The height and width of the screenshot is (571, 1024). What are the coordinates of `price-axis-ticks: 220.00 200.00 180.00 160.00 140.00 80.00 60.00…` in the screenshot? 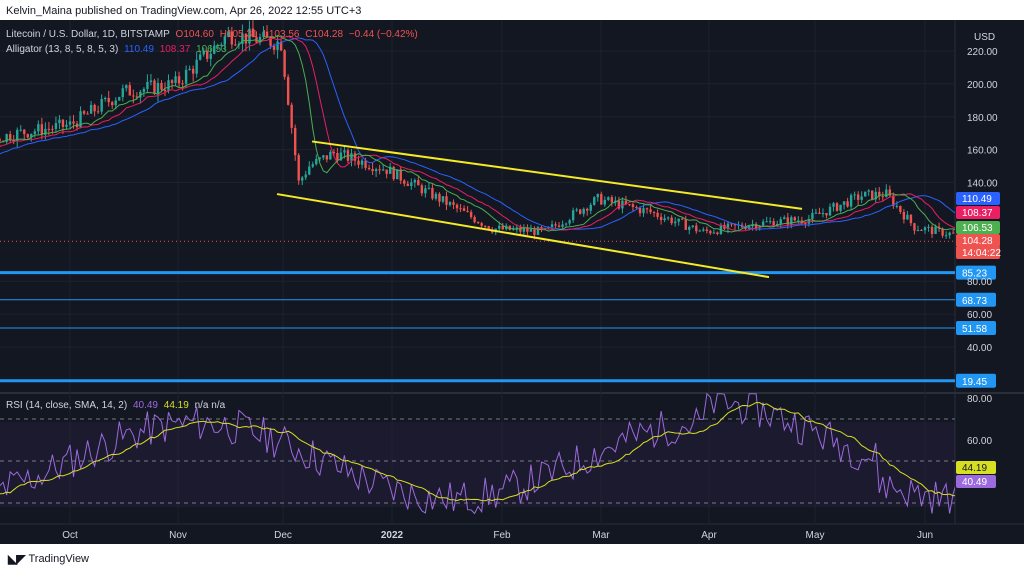 It's located at (982, 200).